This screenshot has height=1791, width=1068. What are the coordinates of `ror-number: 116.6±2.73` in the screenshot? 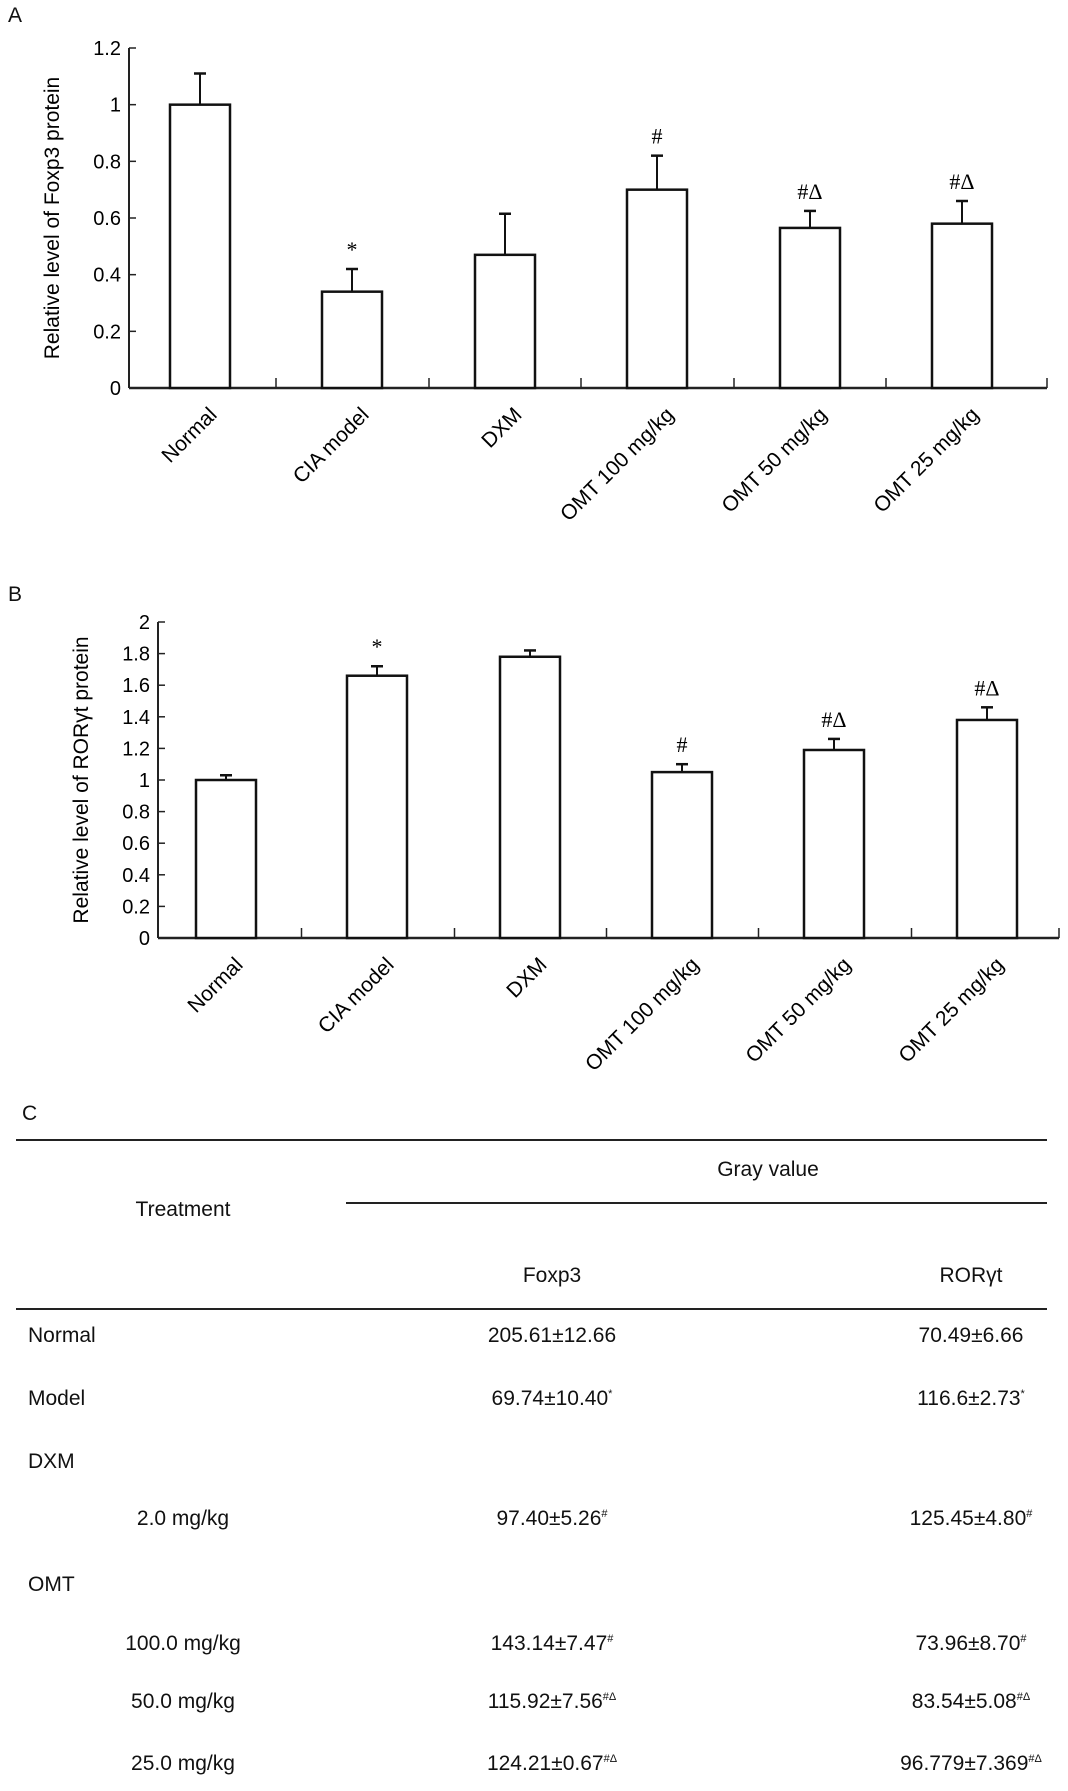 It's located at (969, 1398).